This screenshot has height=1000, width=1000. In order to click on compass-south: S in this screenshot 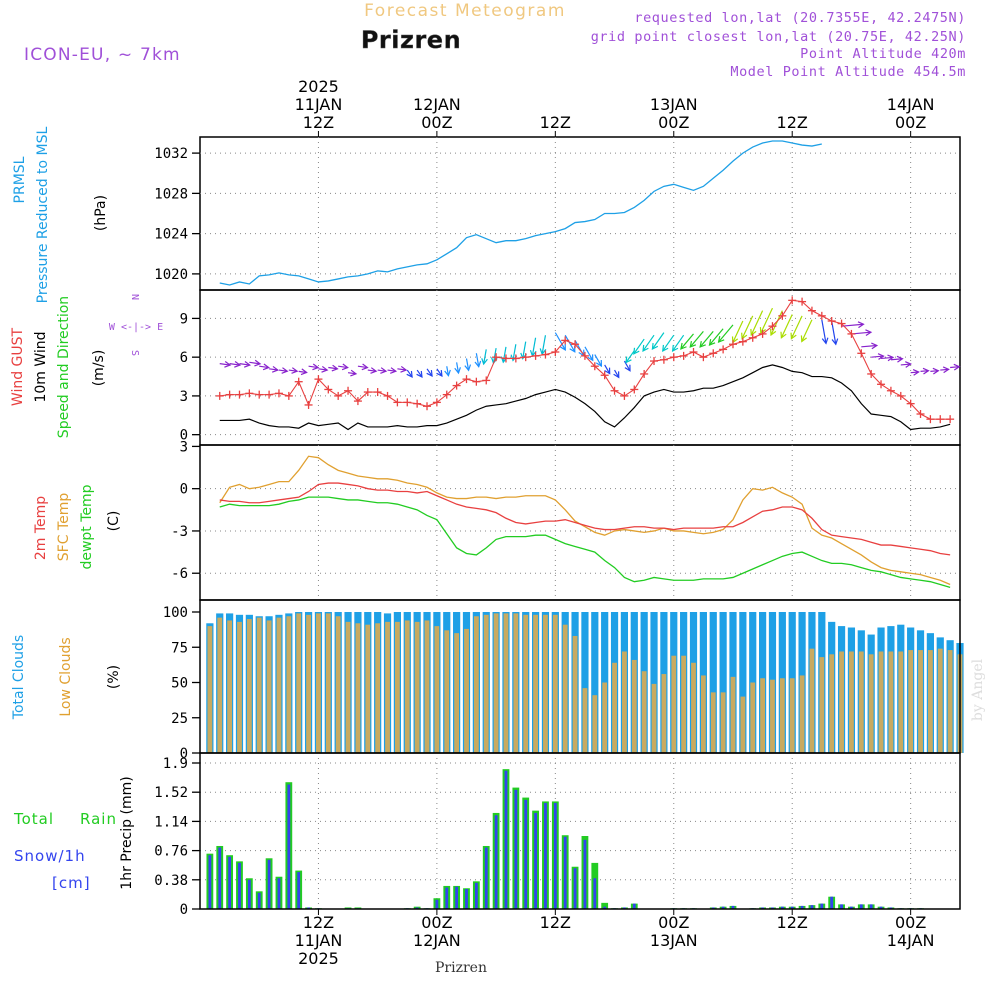, I will do `click(134, 353)`.